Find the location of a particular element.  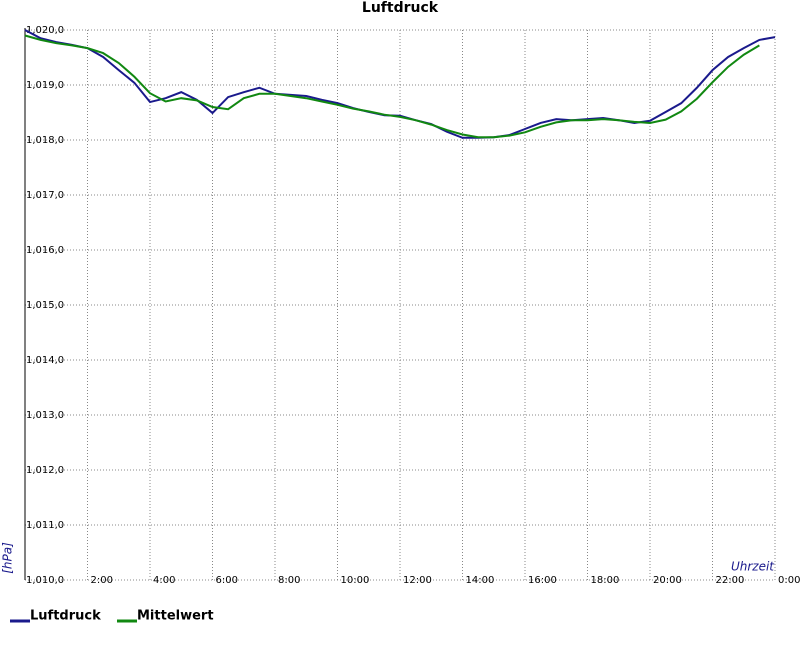

x-tick-label: 6:00 is located at coordinates (227, 580).